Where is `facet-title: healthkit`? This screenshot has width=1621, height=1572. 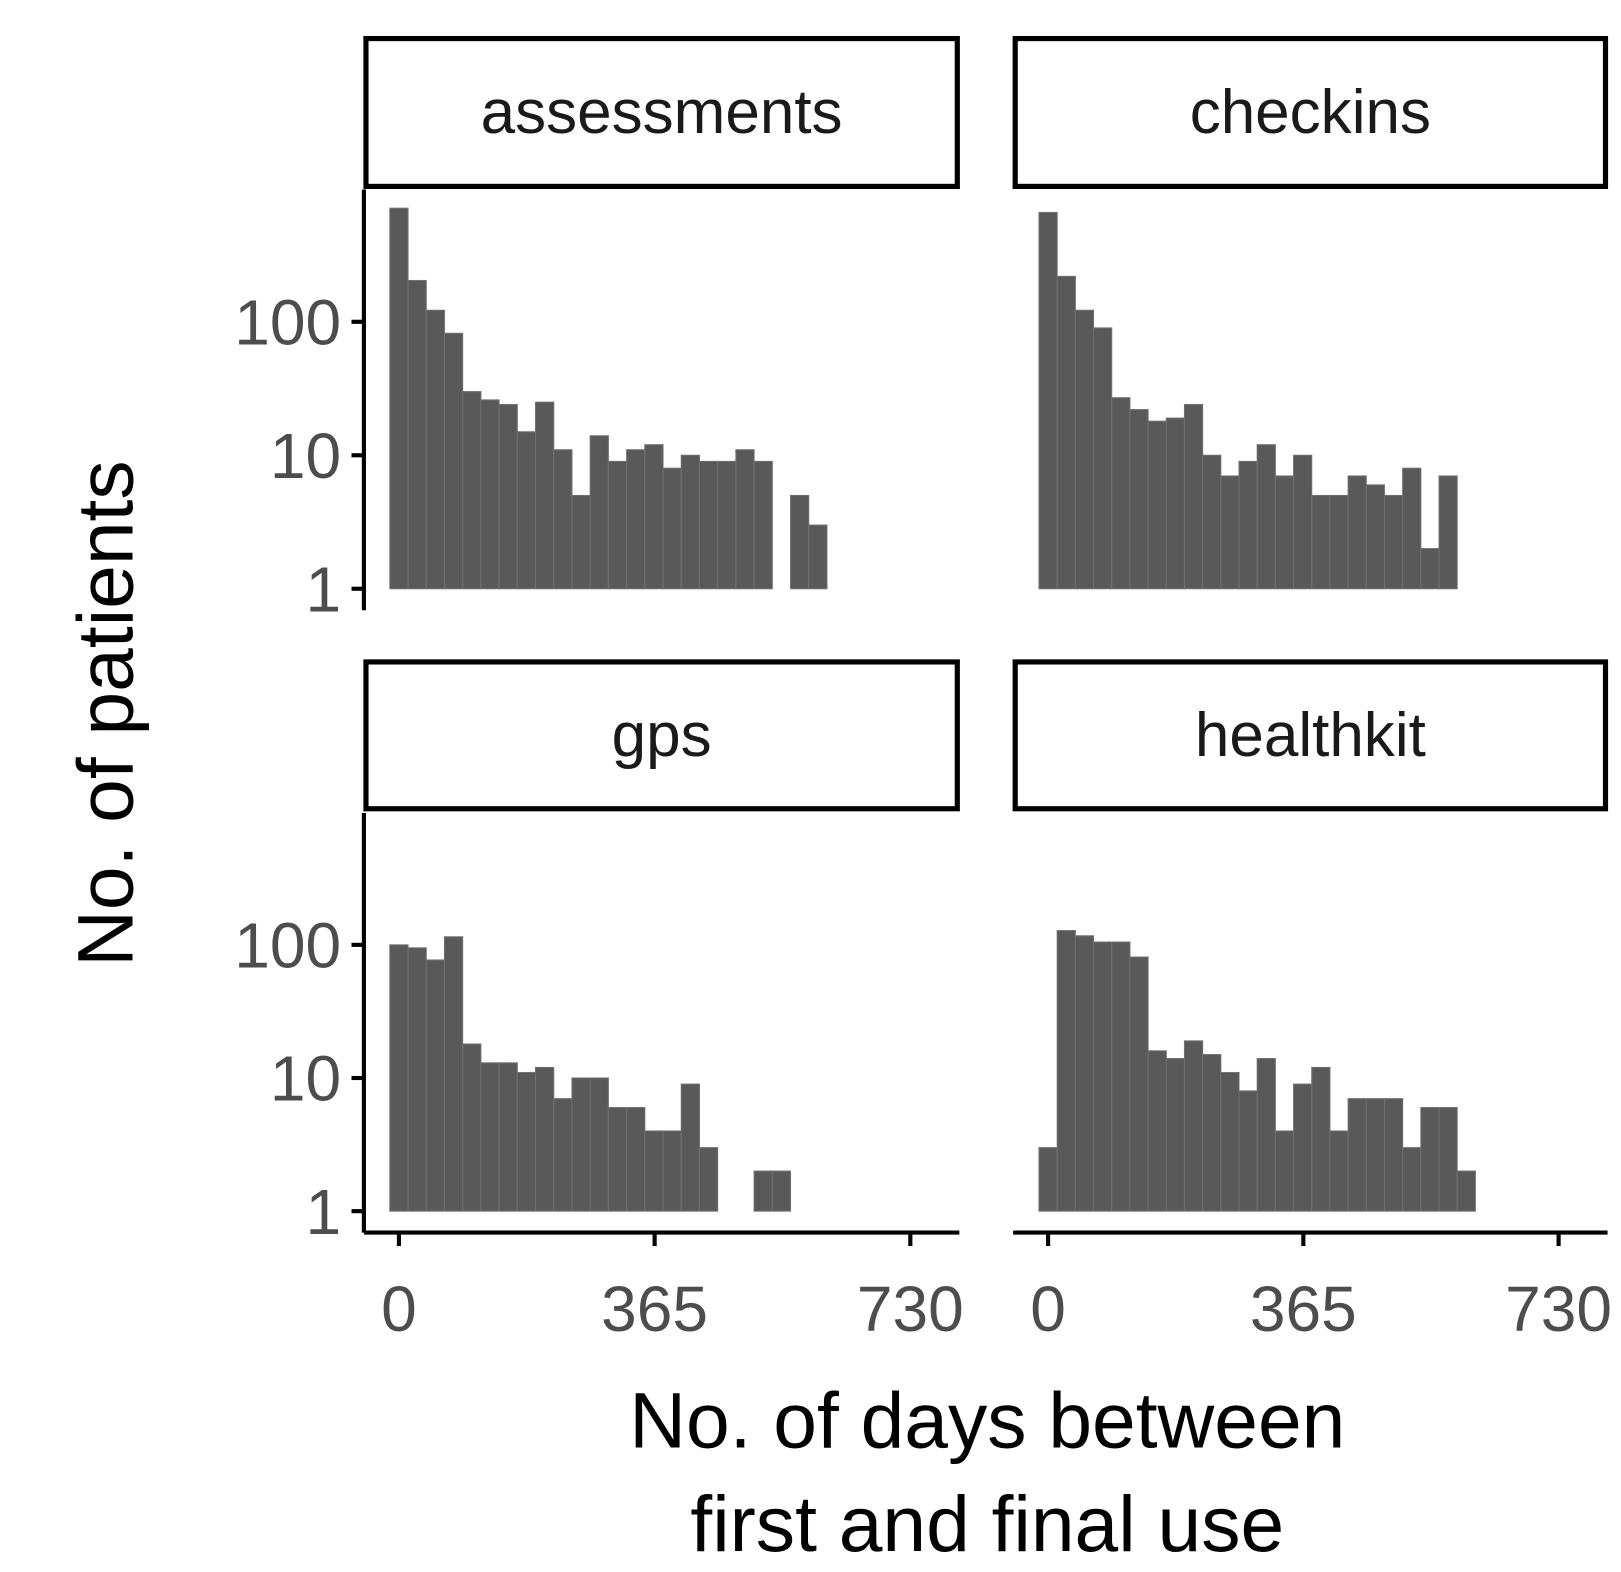
facet-title: healthkit is located at coordinates (1310, 735).